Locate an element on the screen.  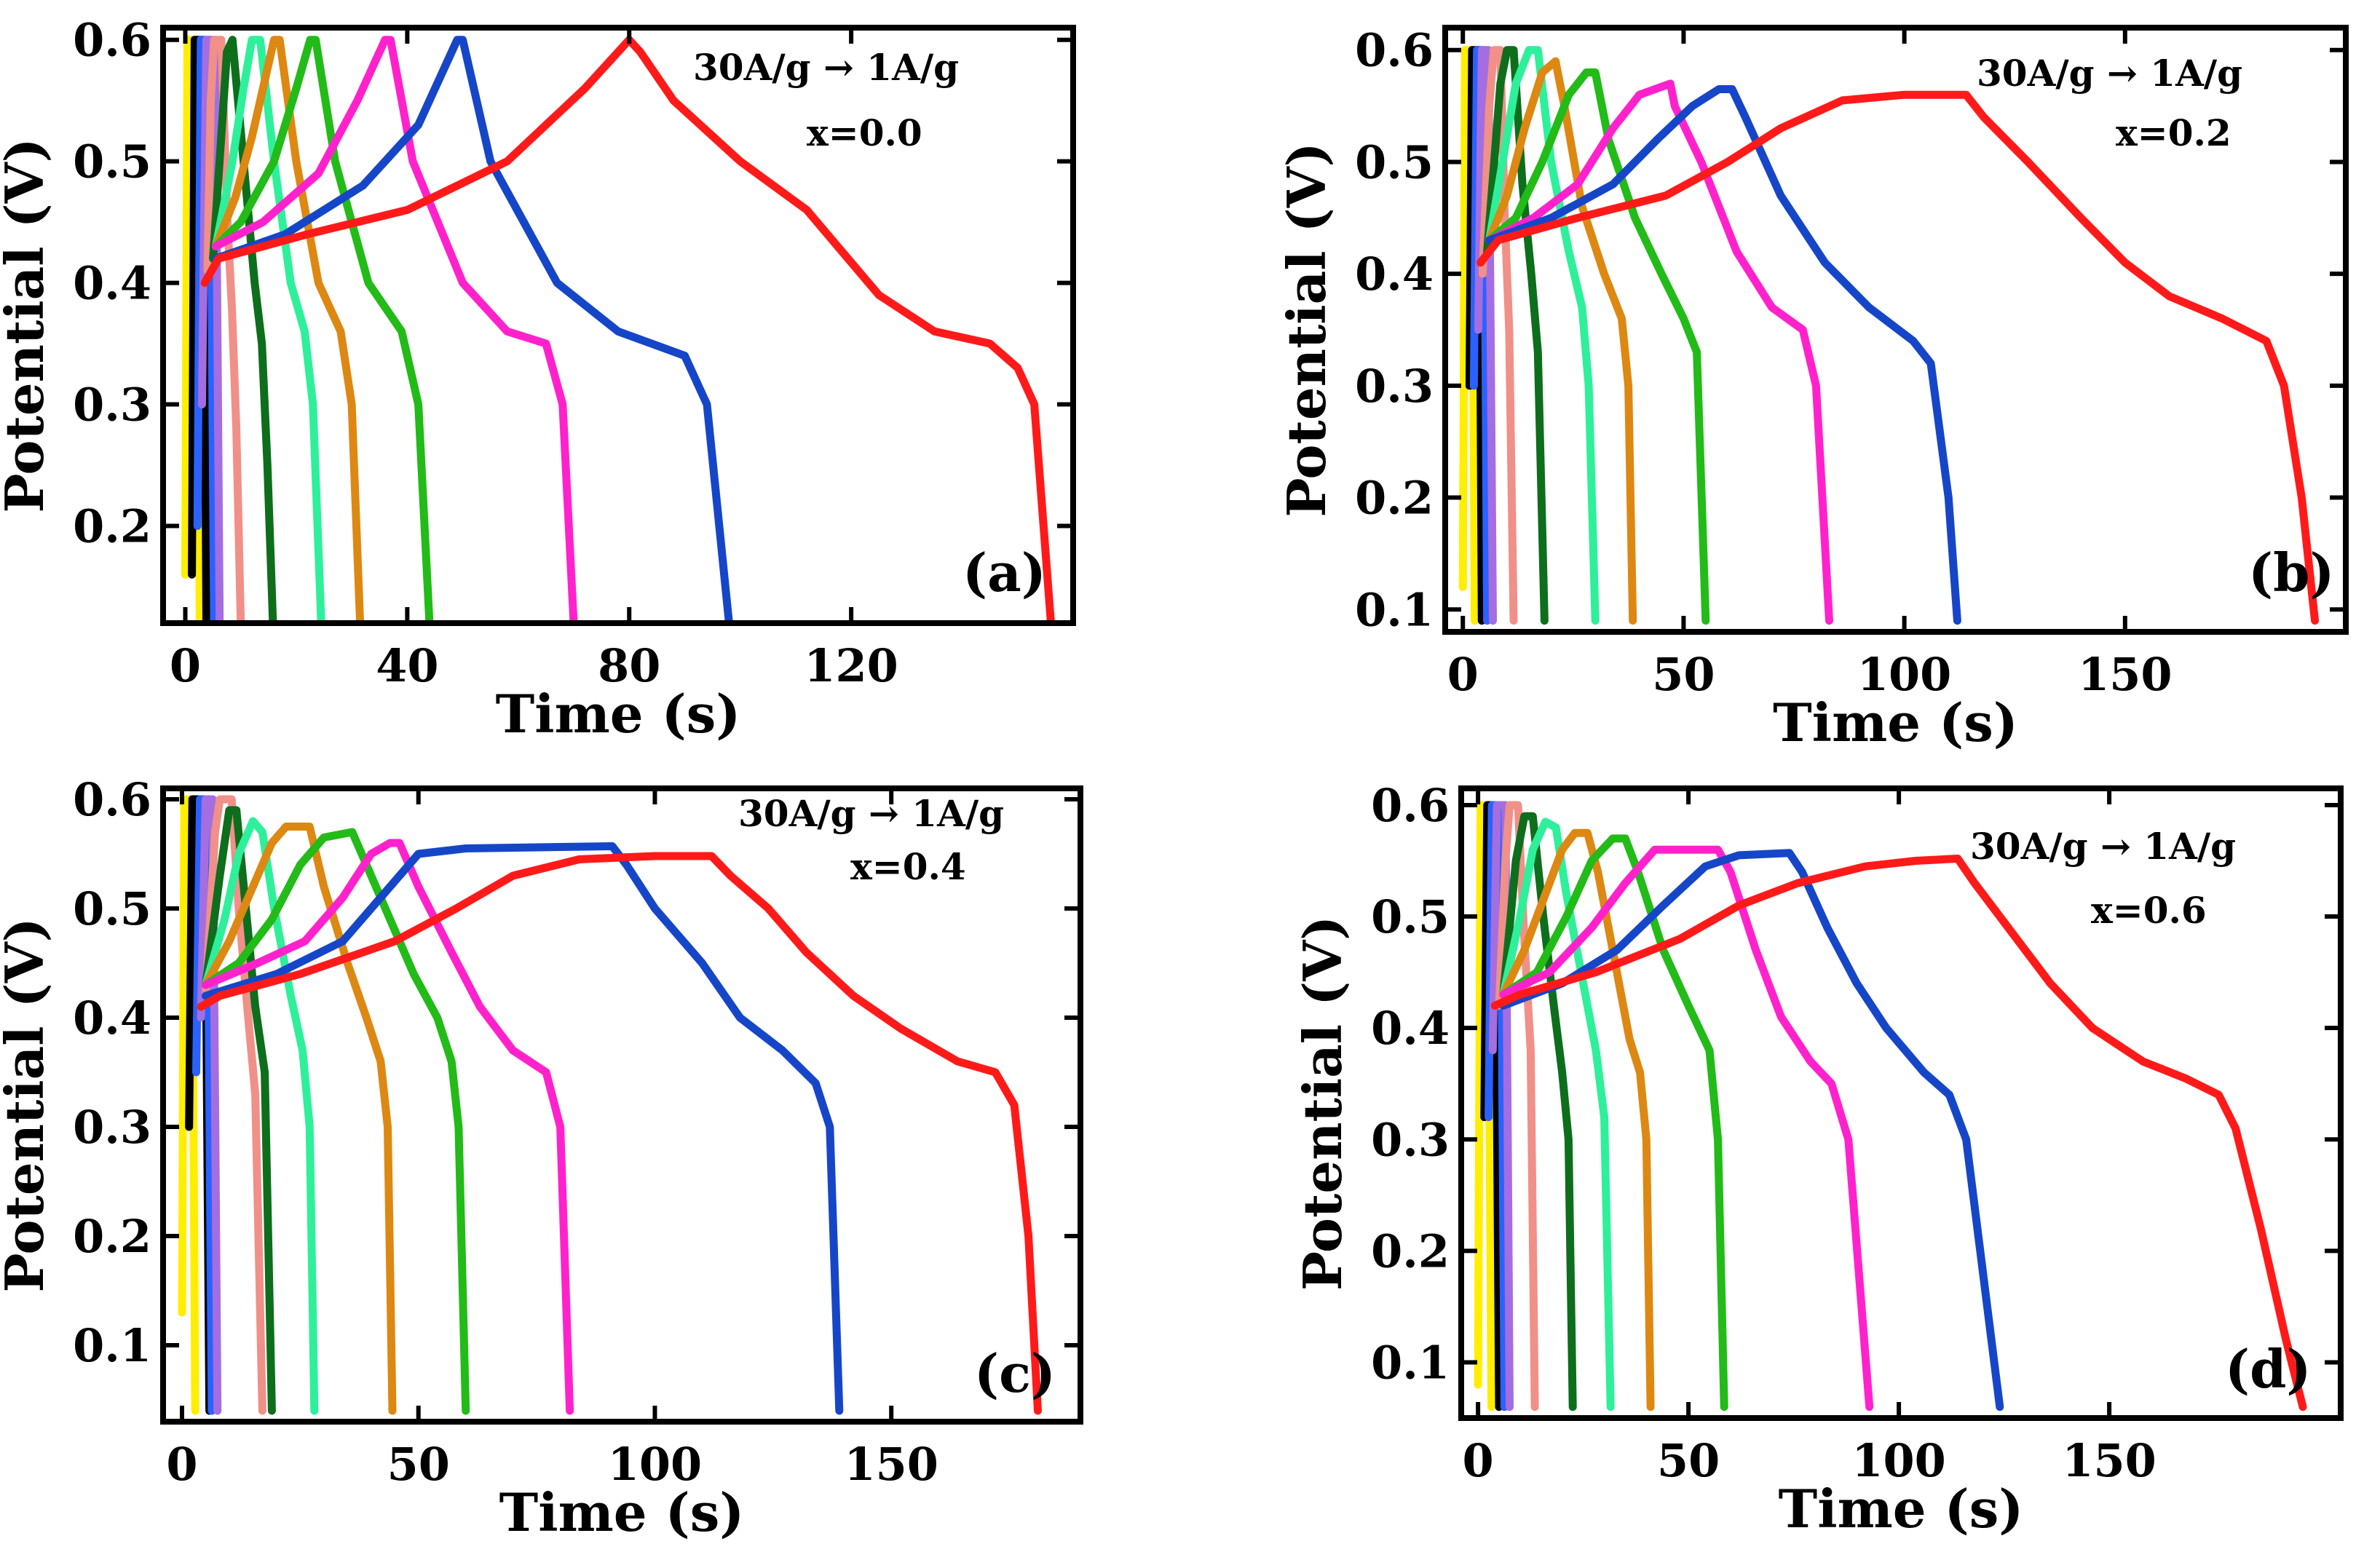
composition-label: x=0.2 is located at coordinates (2173, 132).